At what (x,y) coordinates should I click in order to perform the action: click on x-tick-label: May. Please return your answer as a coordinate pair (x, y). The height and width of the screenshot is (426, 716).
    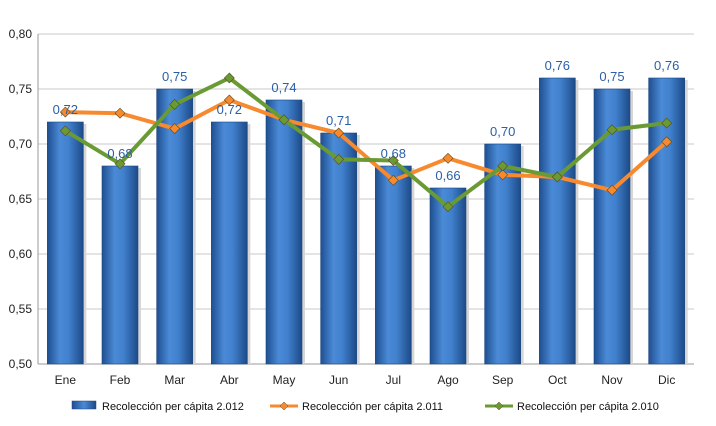
    Looking at the image, I should click on (284, 380).